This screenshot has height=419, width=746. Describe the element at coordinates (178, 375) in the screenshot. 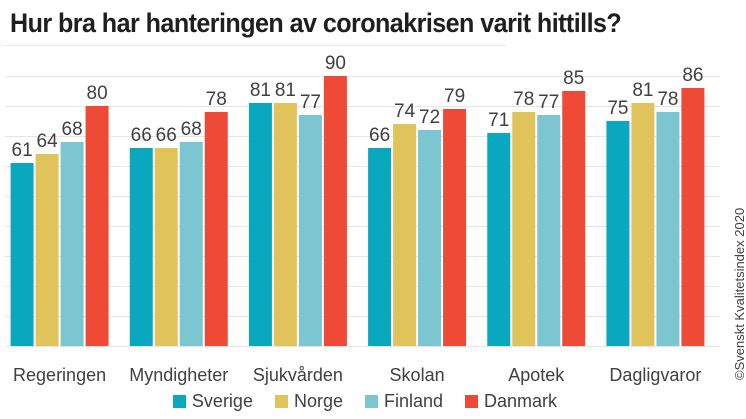

I see `x-tick-label: Myndigheter` at that location.